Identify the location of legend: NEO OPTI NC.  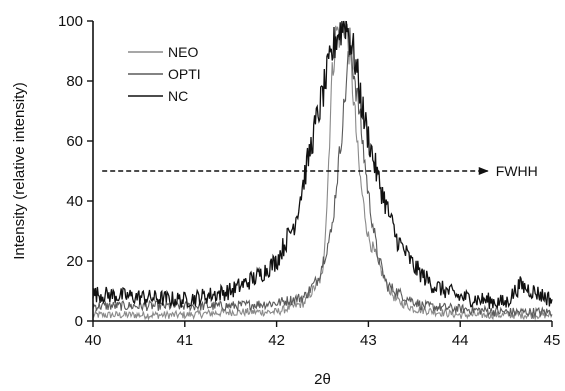
(164, 74).